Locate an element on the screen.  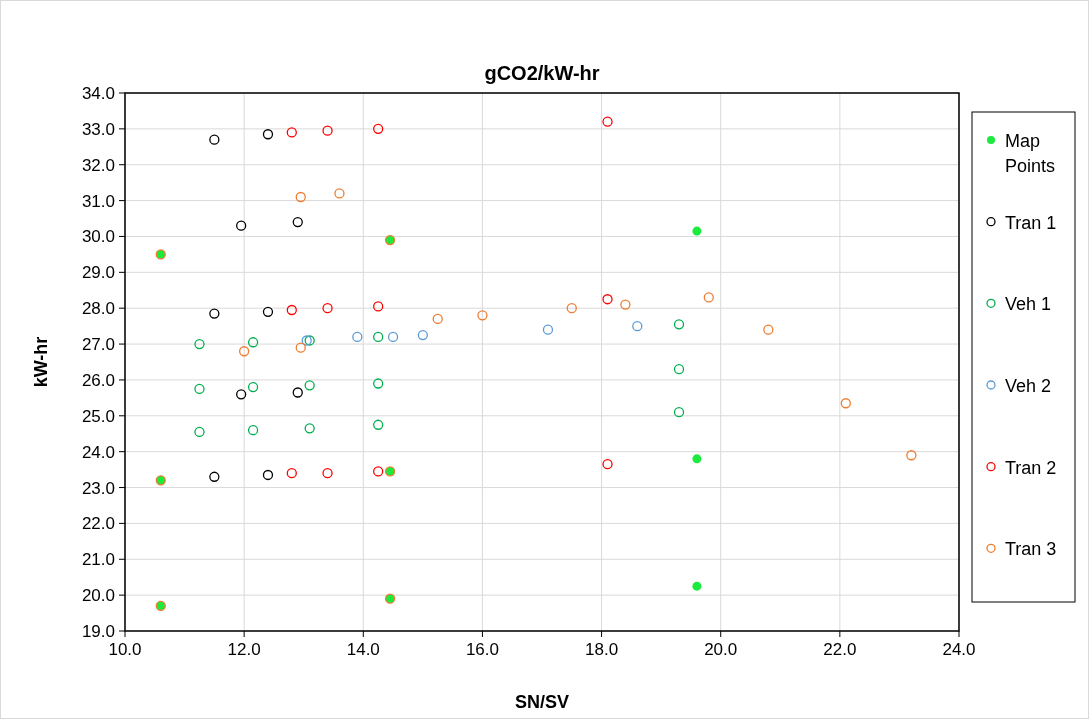
x-tick-label: 20.0 is located at coordinates (721, 649).